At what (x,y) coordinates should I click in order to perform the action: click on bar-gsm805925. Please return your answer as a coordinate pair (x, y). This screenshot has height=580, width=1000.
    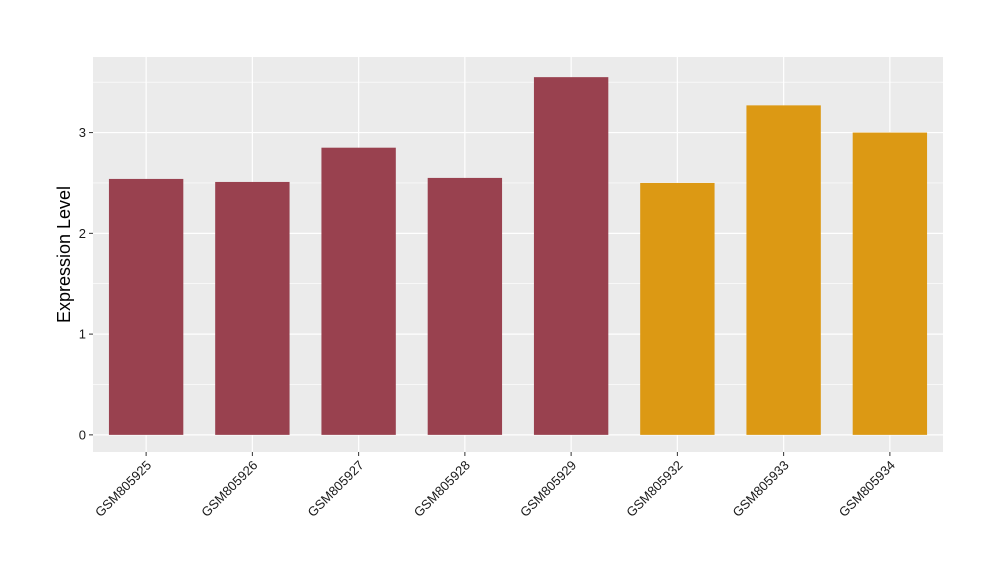
    Looking at the image, I should click on (146, 306).